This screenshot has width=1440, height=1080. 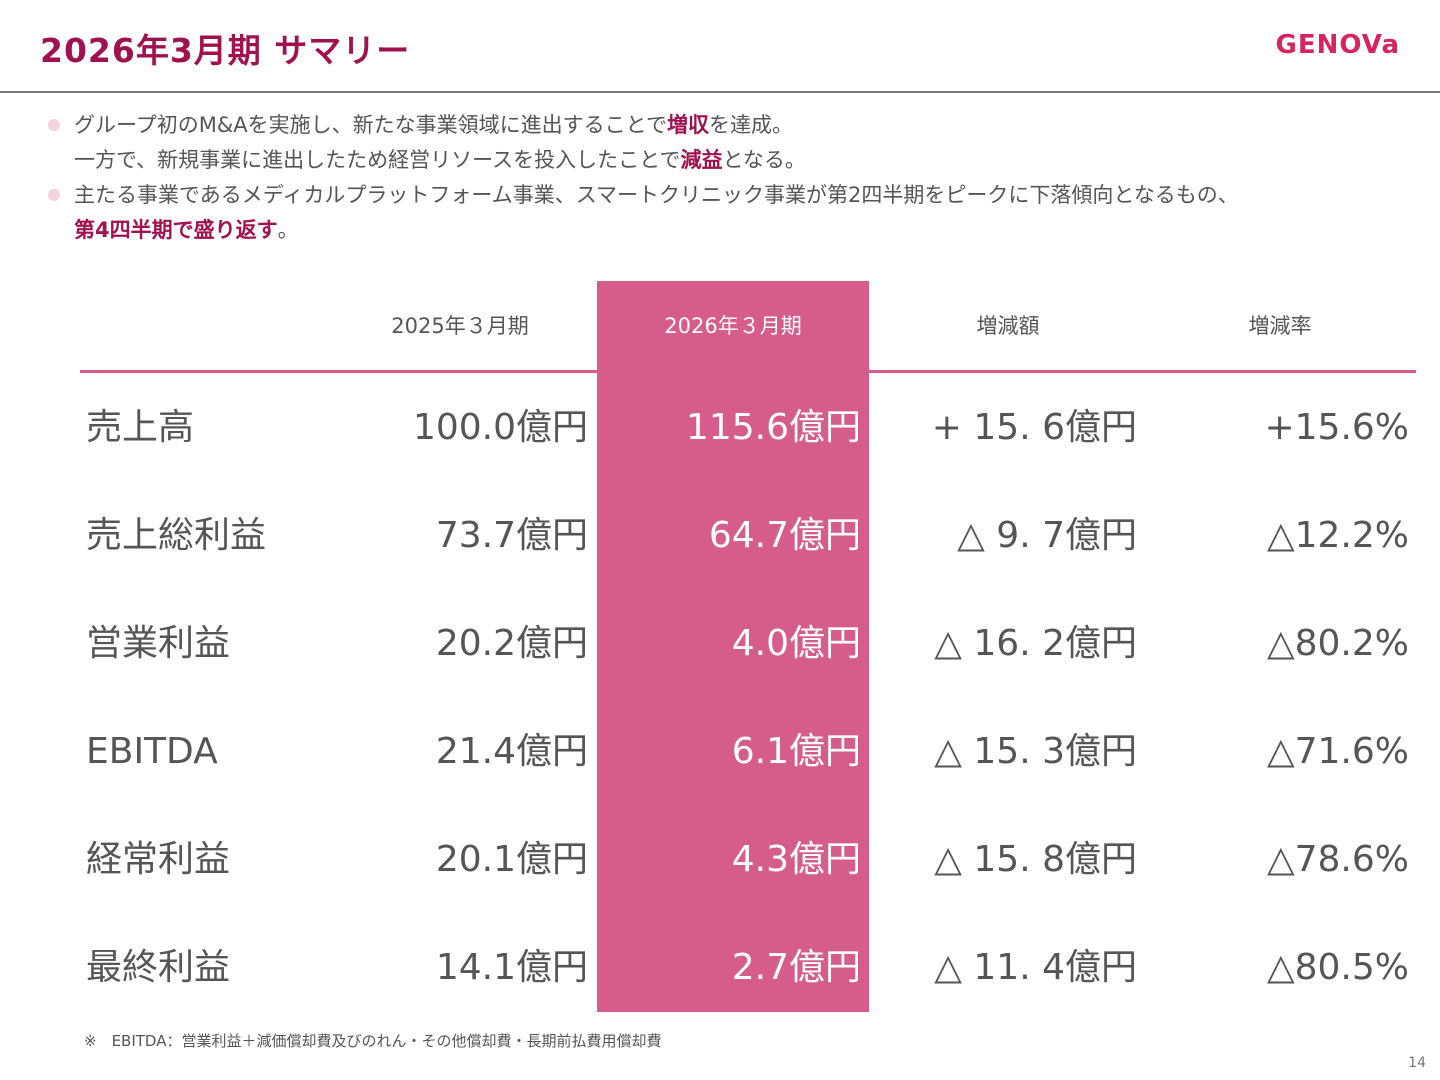 What do you see at coordinates (158, 643) in the screenshot?
I see `row-label: 営業利益` at bounding box center [158, 643].